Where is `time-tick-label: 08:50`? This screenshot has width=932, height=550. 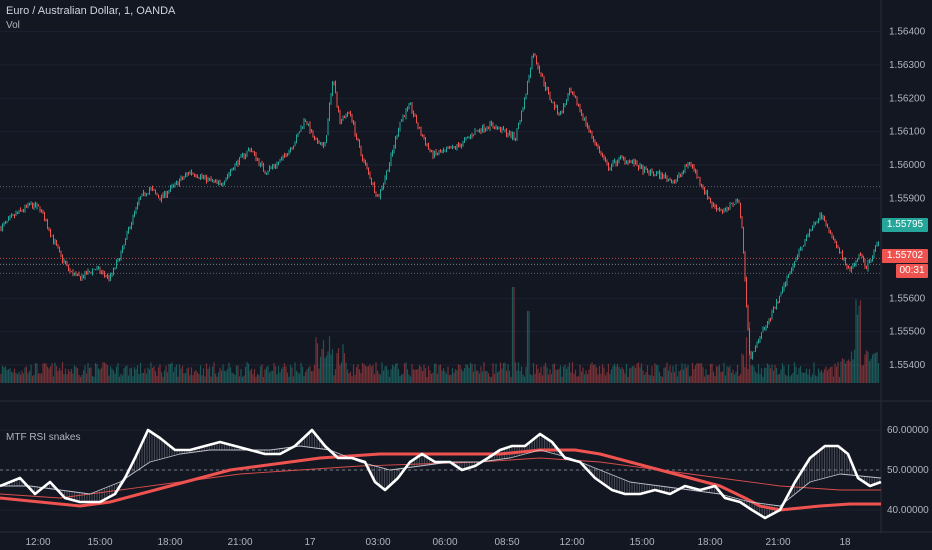
time-tick-label: 08:50 is located at coordinates (506, 542).